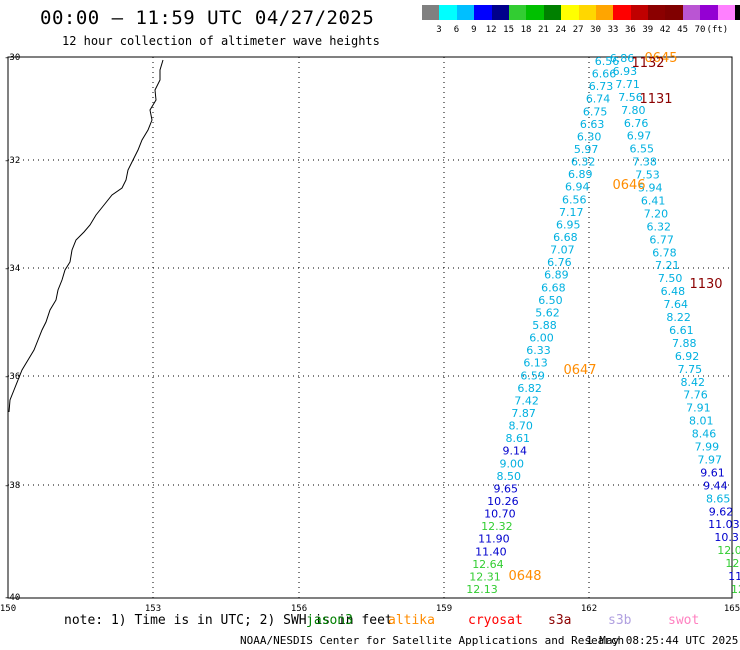 This screenshot has height=650, width=740. Describe the element at coordinates (560, 30) in the screenshot. I see `colorbar-tick-label: 24` at that location.